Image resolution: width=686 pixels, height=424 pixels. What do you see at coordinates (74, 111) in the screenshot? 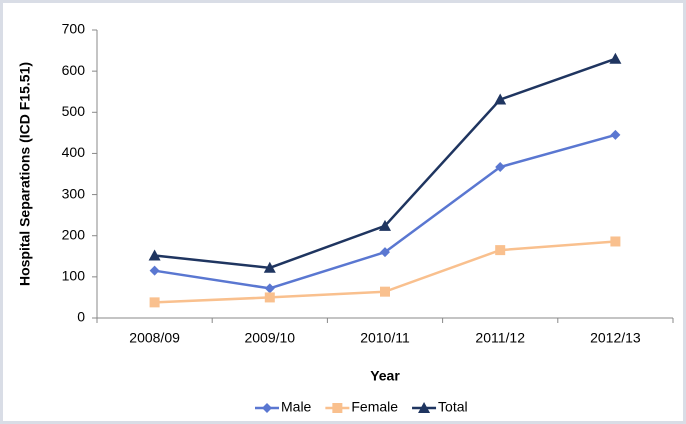
I see `y-tick-label: 500` at bounding box center [74, 111].